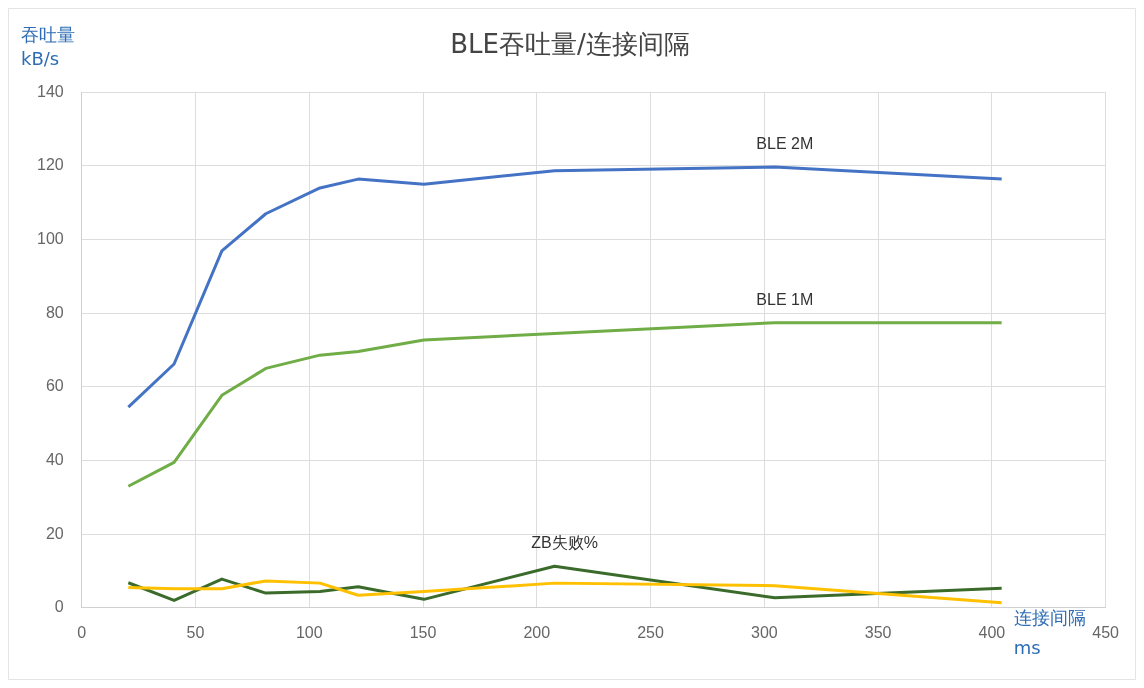  What do you see at coordinates (537, 632) in the screenshot?
I see `x-tick-label: 200` at bounding box center [537, 632].